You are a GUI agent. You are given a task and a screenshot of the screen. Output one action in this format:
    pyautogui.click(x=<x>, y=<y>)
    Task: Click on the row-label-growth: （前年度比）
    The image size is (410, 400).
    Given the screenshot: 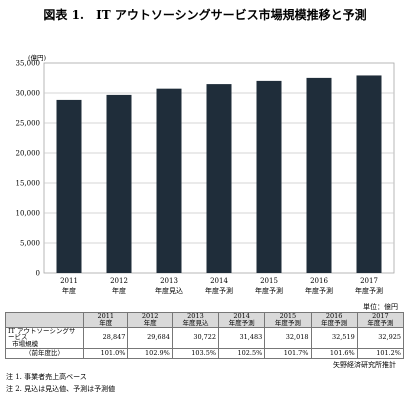 What is the action you would take?
    pyautogui.click(x=44, y=354)
    